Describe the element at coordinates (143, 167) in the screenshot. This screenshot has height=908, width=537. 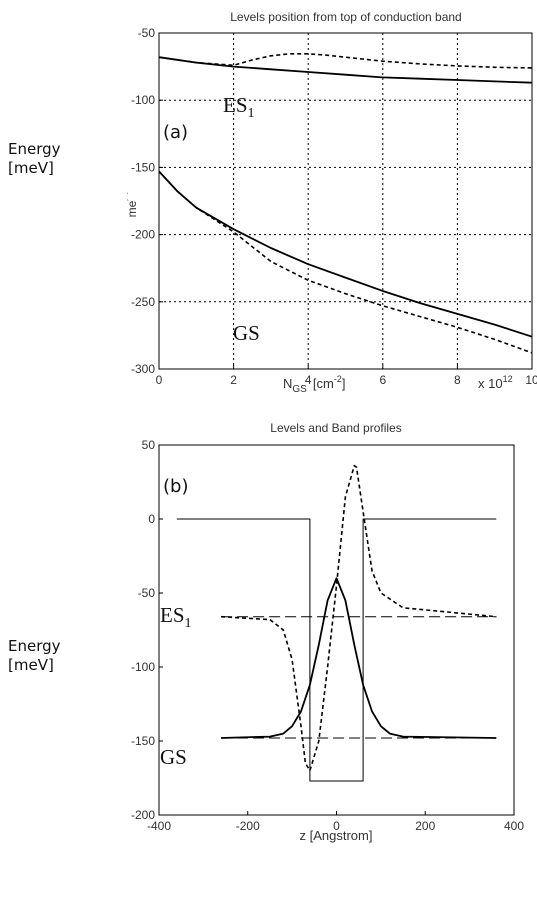
I see `chart-a-ytick-label-2: -150` at that location.